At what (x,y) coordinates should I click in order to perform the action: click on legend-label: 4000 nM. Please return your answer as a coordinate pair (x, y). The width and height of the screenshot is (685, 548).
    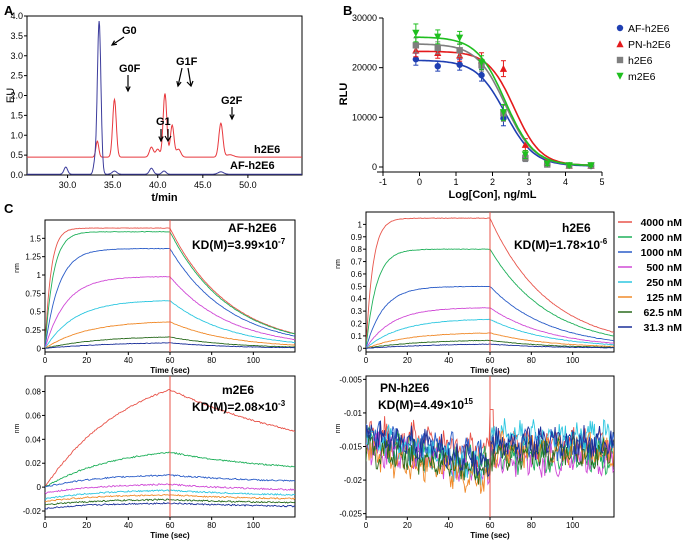
    Looking at the image, I should click on (662, 223).